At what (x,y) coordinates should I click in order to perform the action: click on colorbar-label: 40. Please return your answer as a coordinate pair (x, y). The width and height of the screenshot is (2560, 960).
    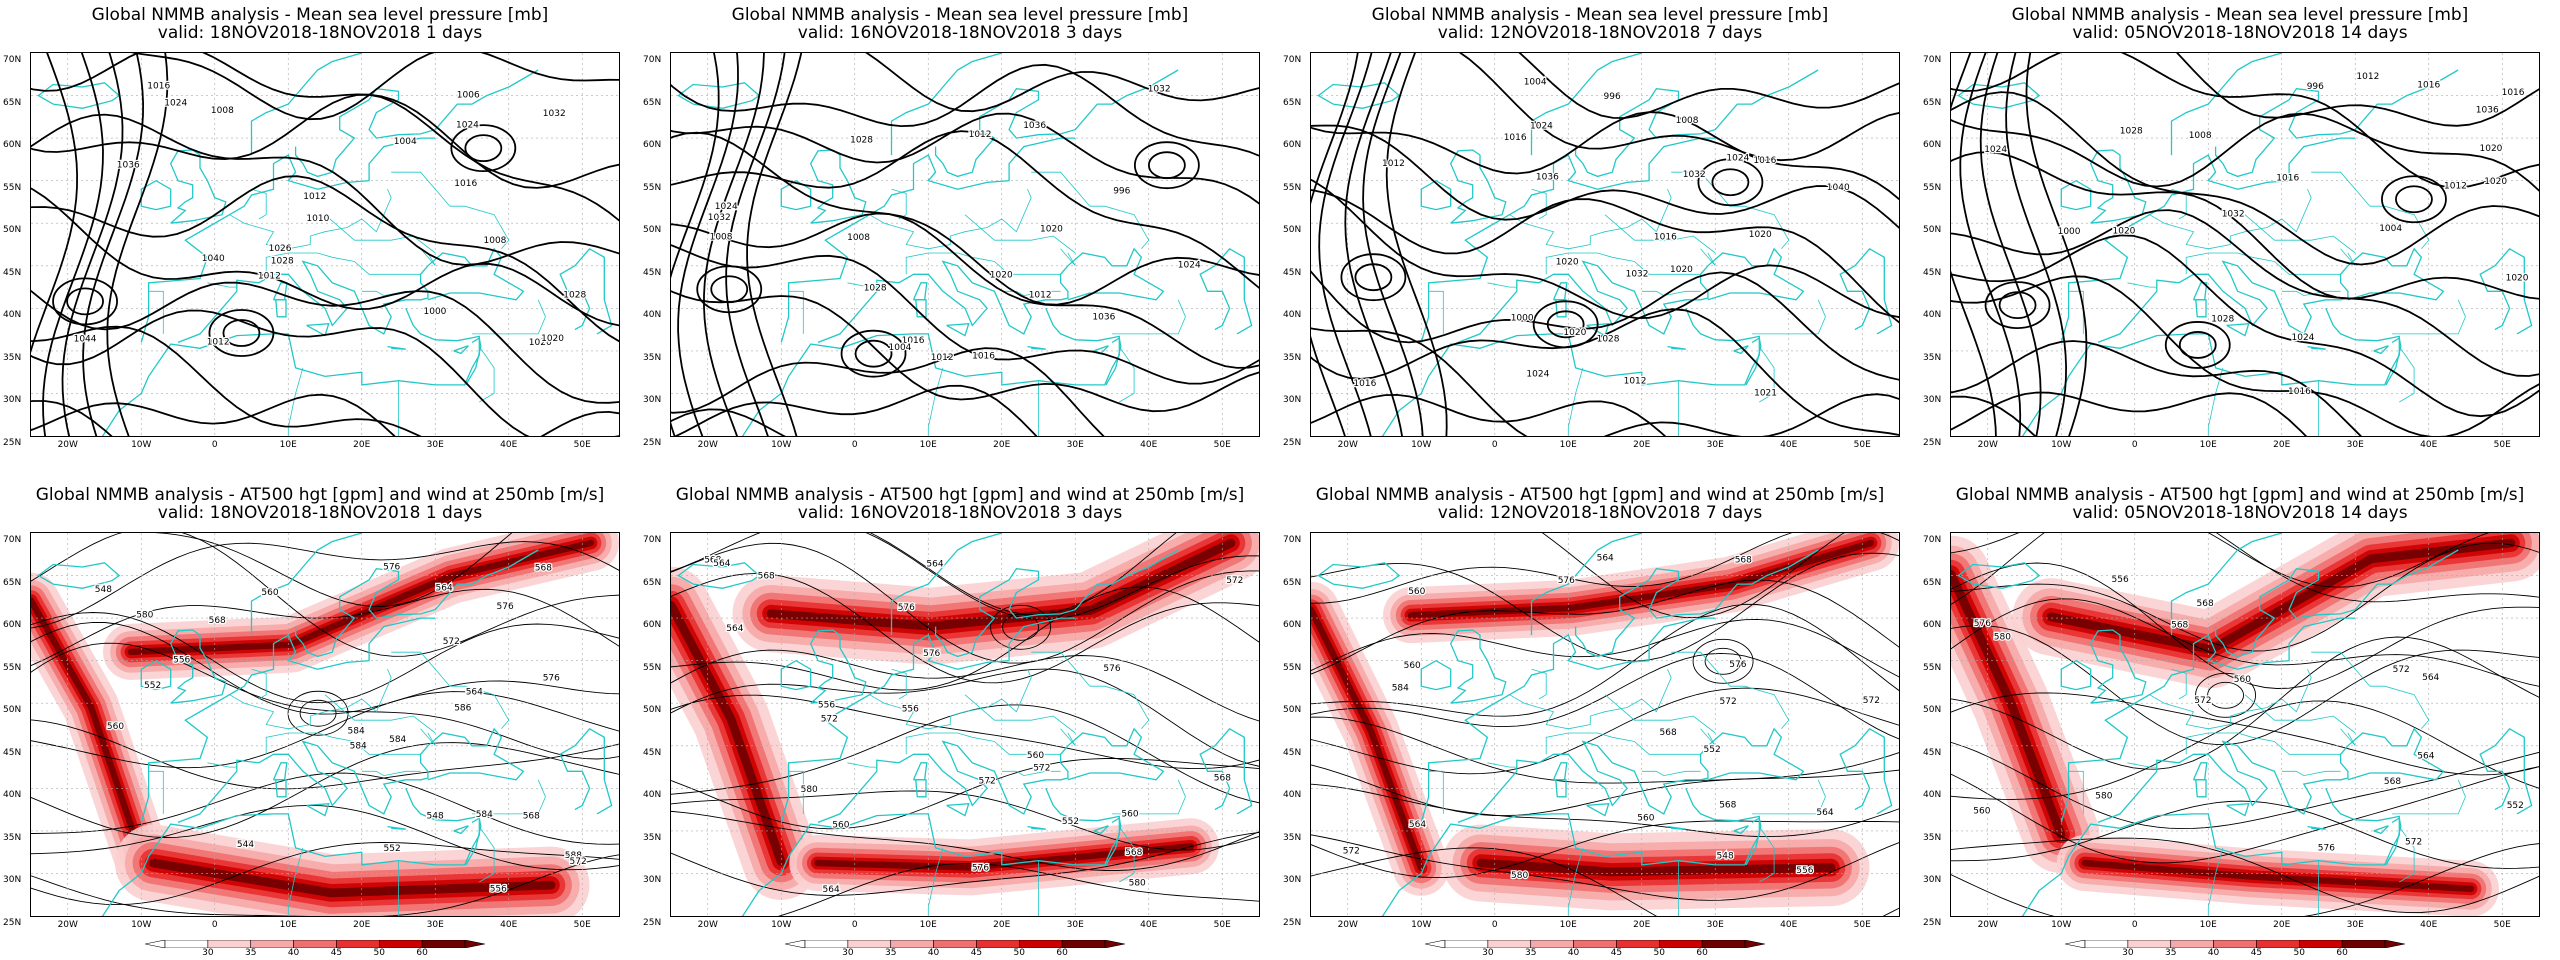
    Looking at the image, I should click on (2213, 953).